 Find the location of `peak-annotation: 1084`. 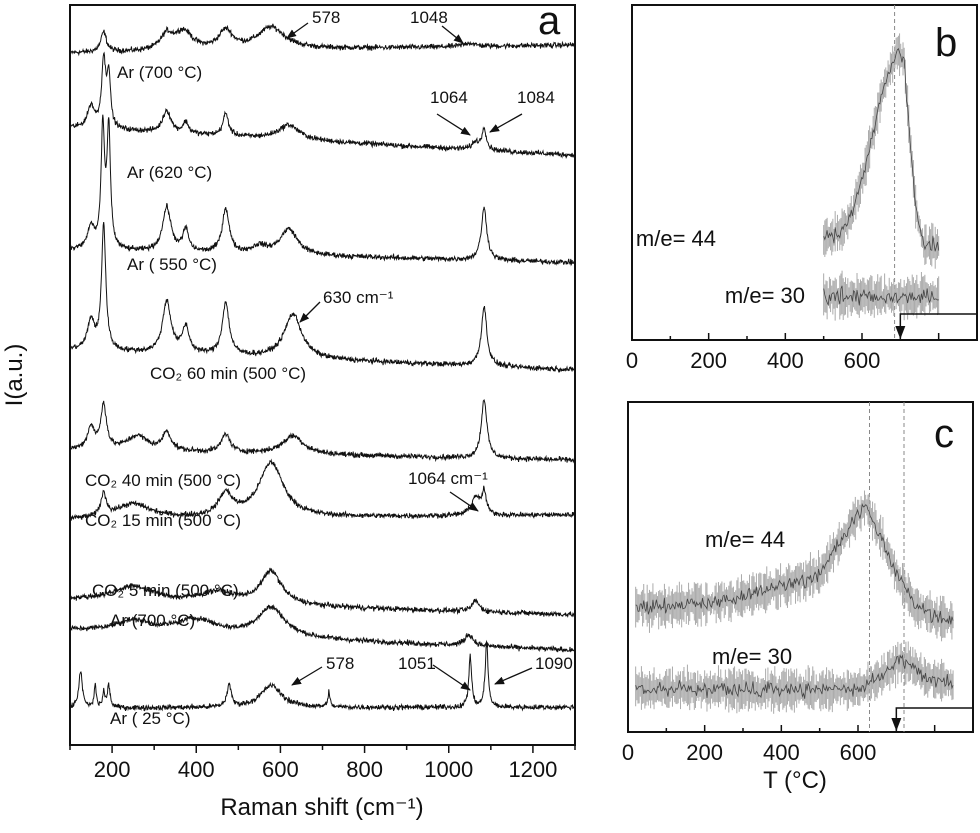

peak-annotation: 1084 is located at coordinates (536, 97).